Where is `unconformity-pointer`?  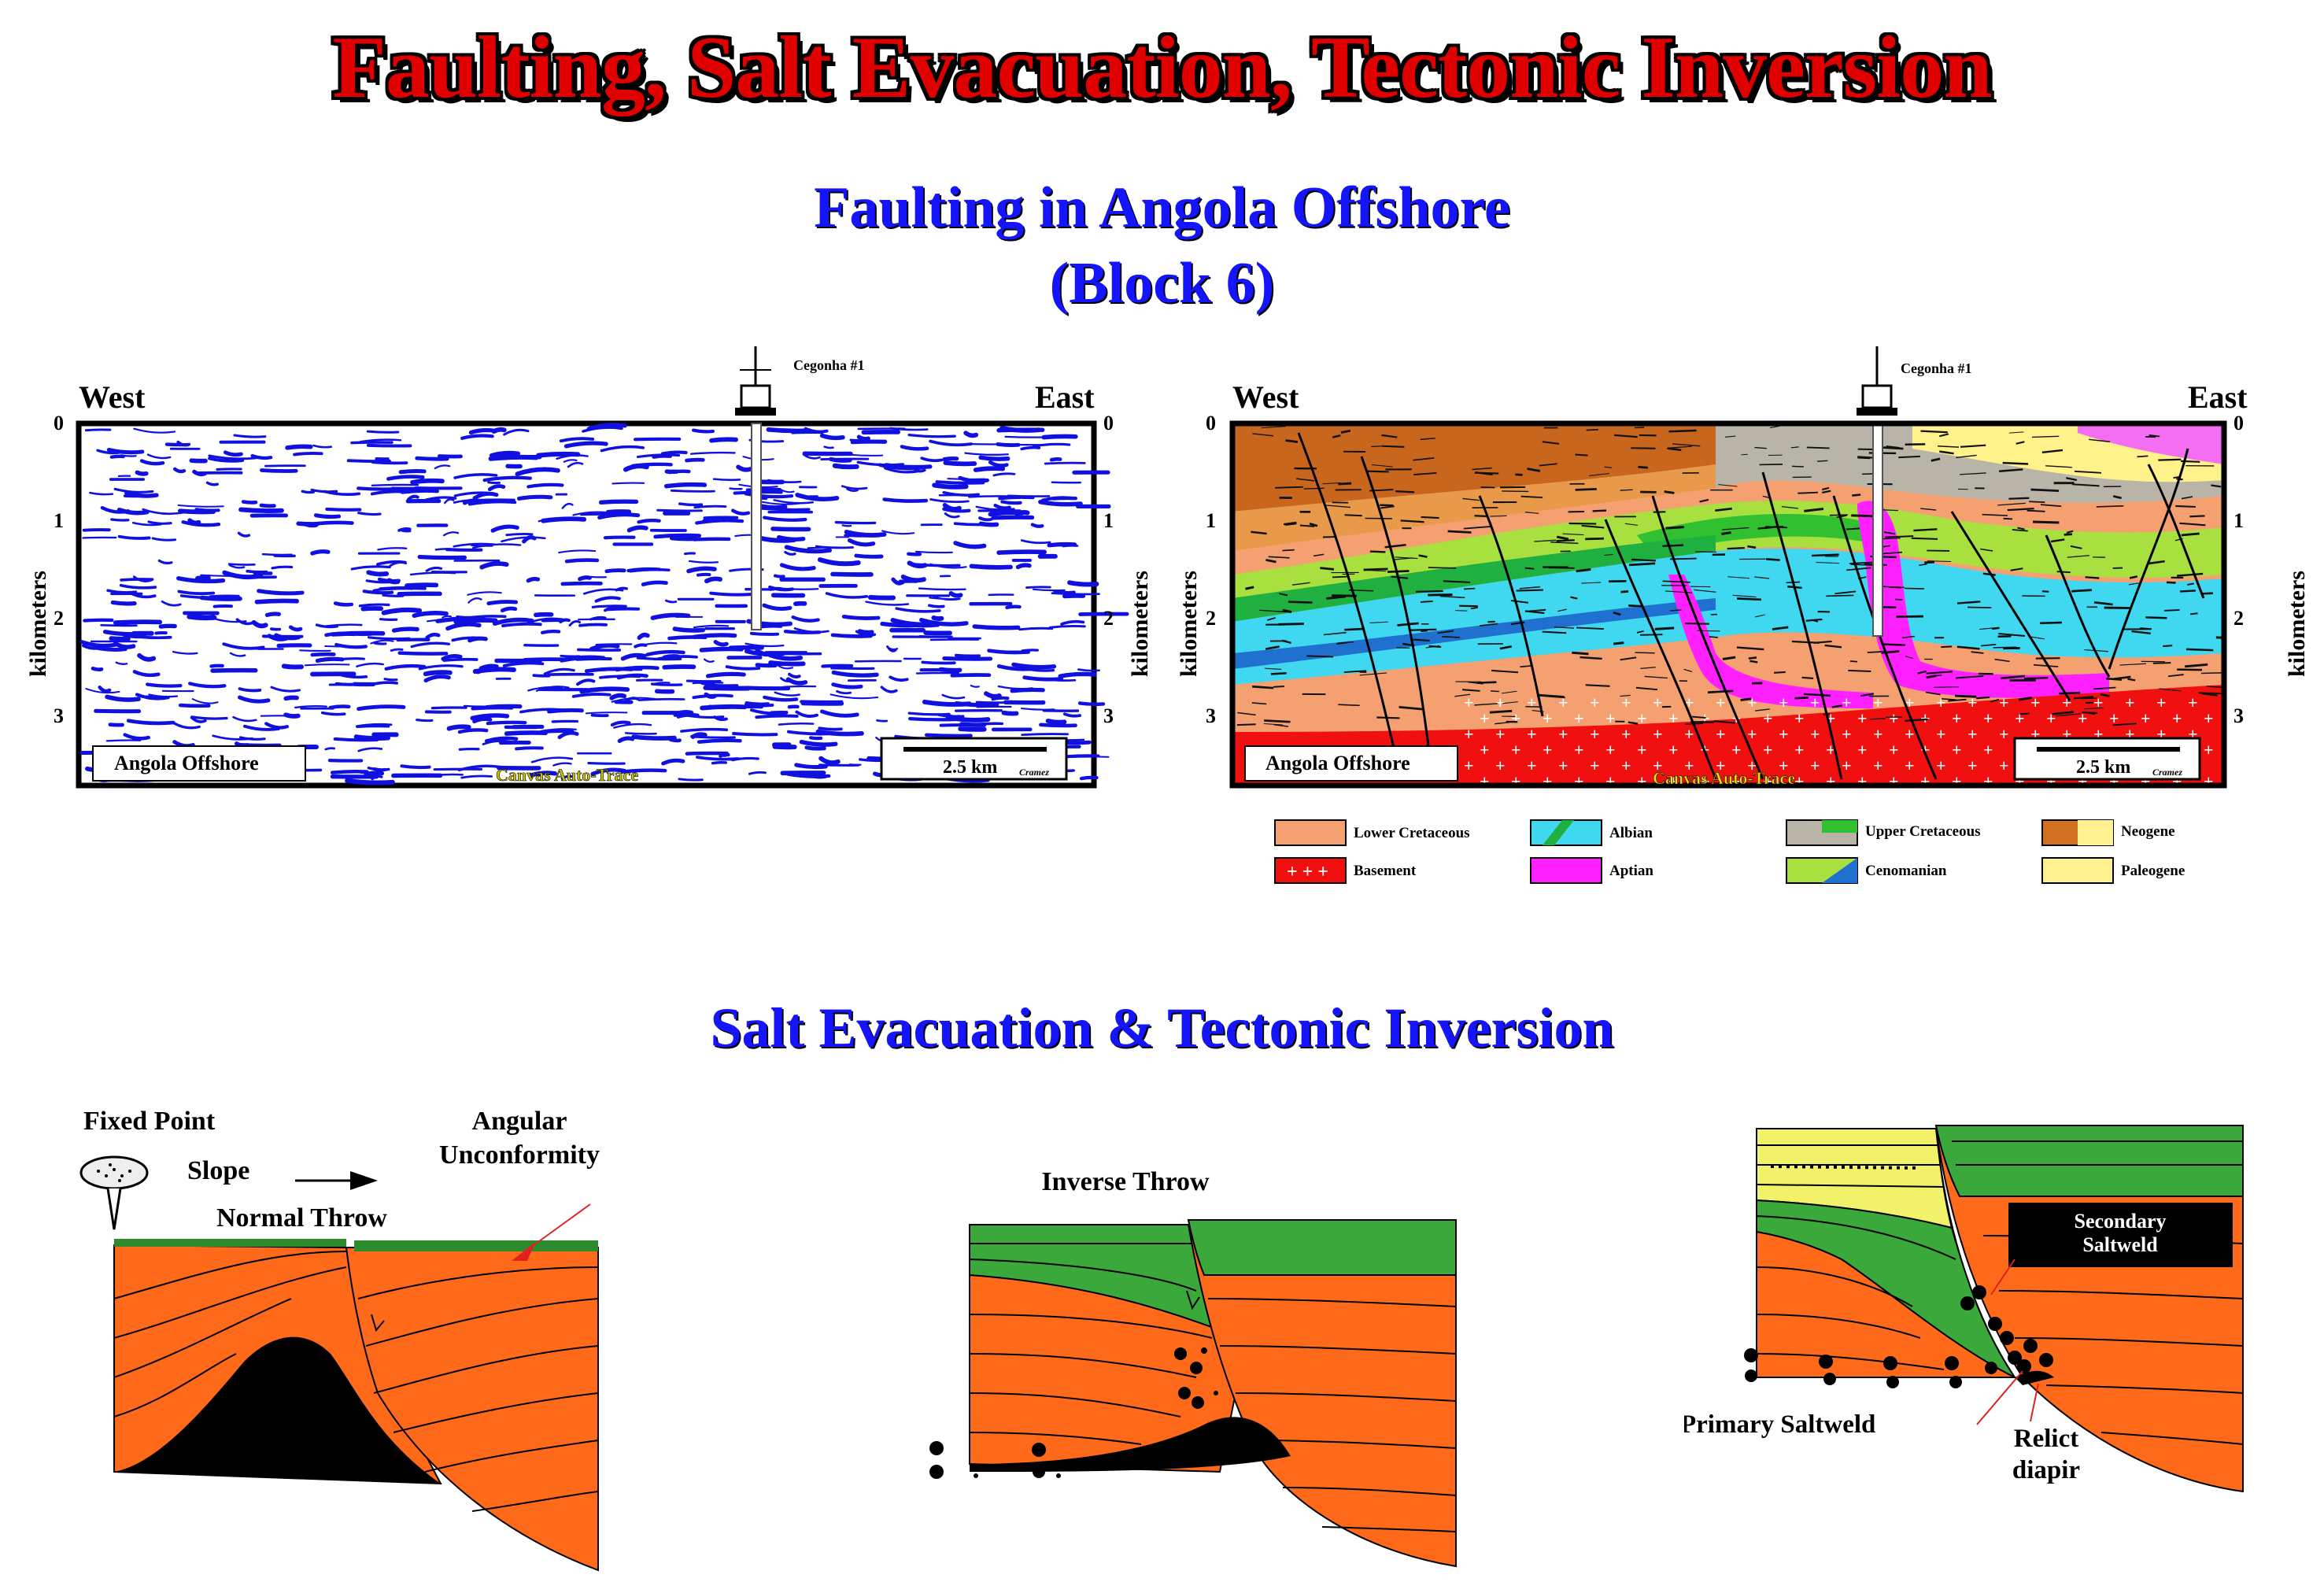 unconformity-pointer is located at coordinates (559, 1227).